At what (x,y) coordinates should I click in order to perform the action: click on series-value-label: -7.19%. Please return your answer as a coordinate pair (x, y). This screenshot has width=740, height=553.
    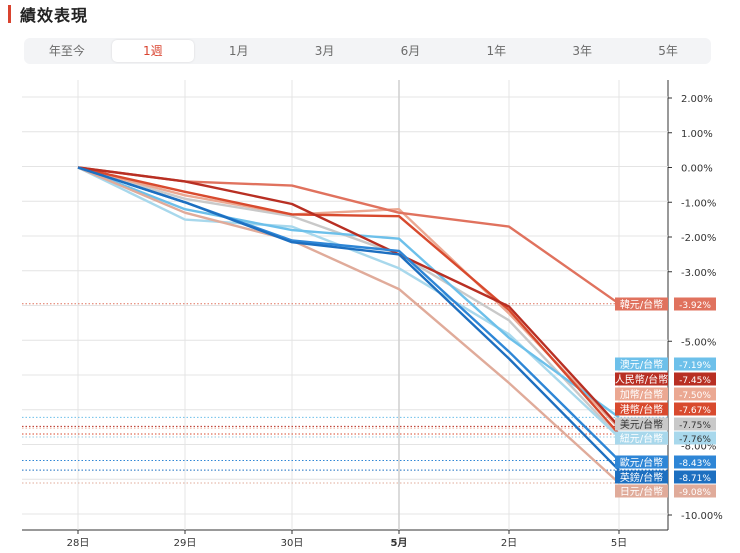
    Looking at the image, I should click on (695, 366).